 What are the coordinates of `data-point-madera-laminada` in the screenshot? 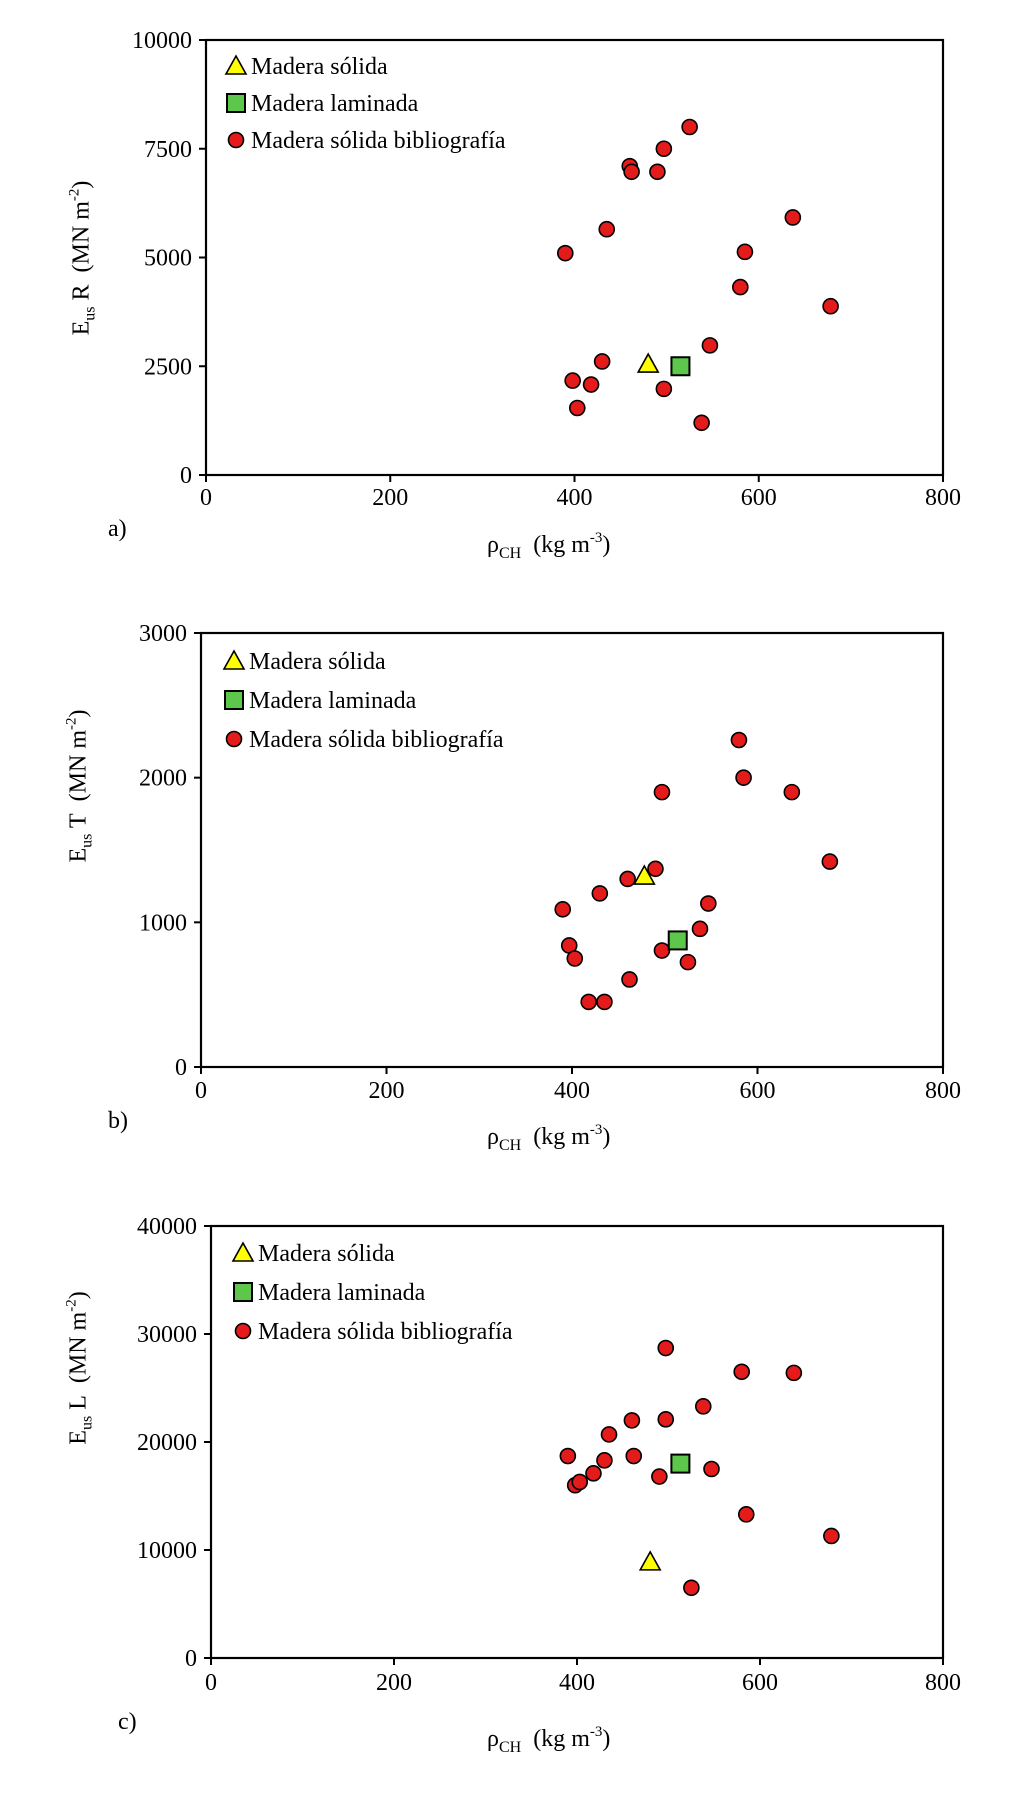 It's located at (680, 1463).